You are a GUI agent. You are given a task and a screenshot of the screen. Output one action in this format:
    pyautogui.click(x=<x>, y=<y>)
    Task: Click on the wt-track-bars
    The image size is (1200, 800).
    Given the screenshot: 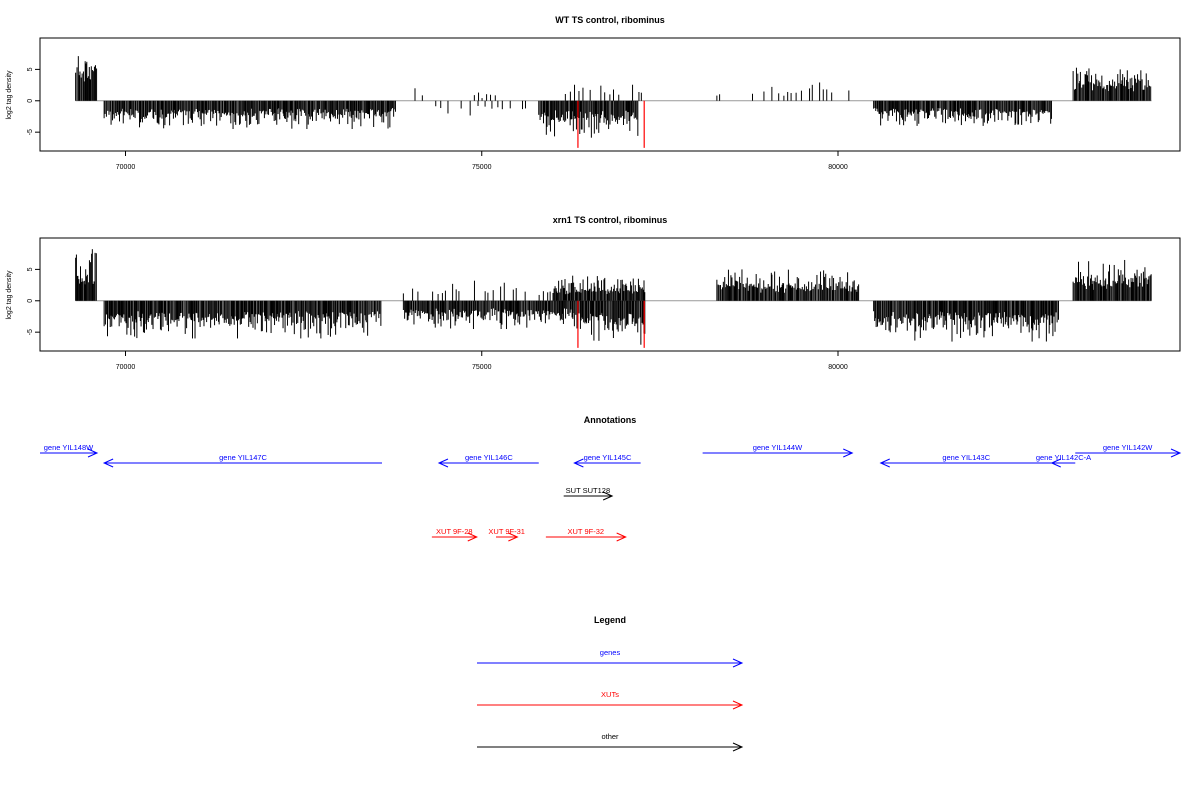 What is the action you would take?
    pyautogui.click(x=613, y=97)
    